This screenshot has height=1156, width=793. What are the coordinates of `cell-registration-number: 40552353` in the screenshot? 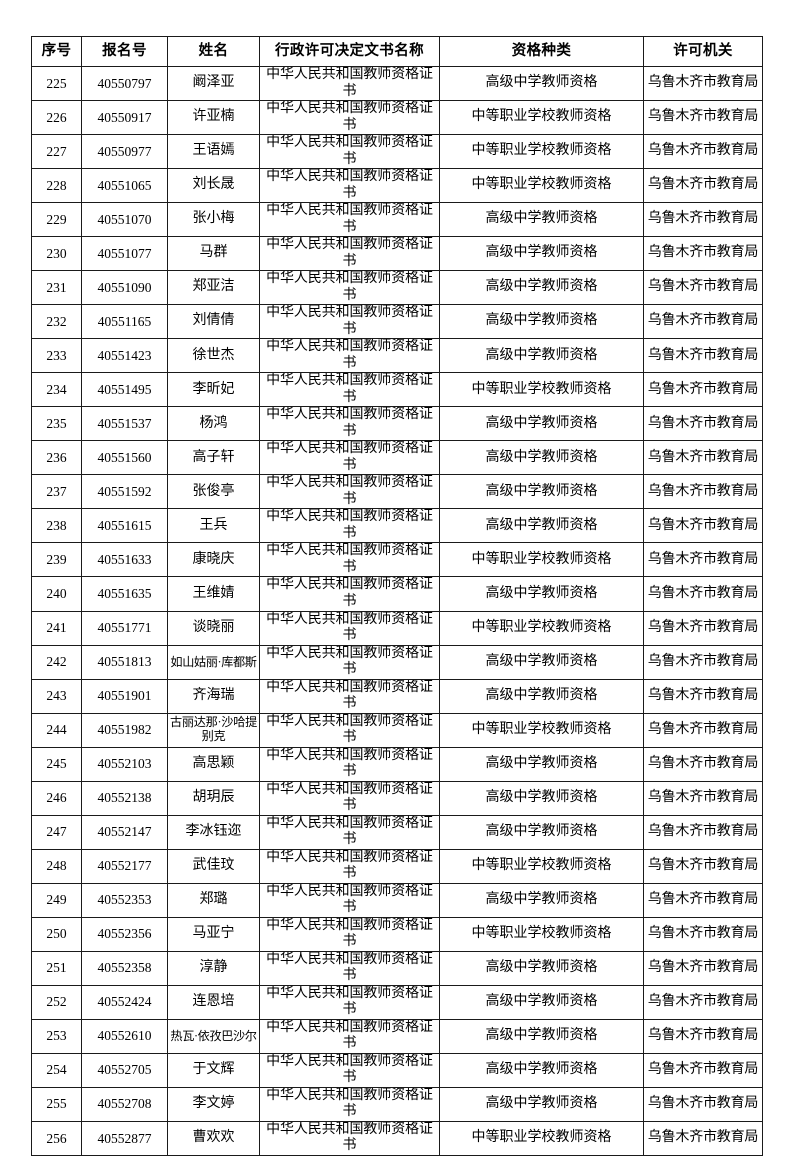 It's located at (124, 900).